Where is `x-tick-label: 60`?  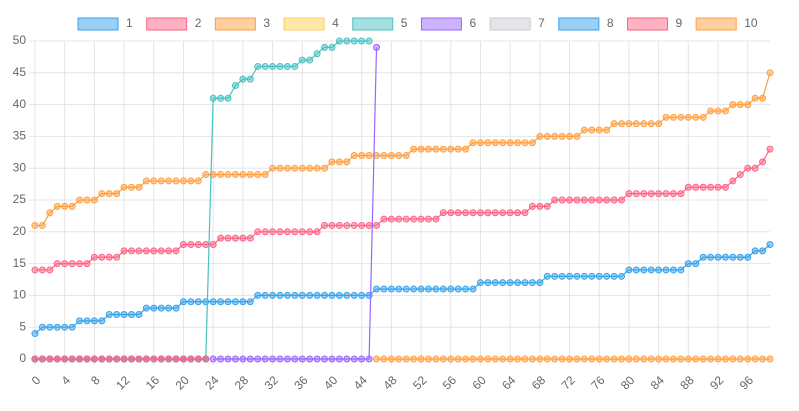 x-tick-label: 60 is located at coordinates (479, 383).